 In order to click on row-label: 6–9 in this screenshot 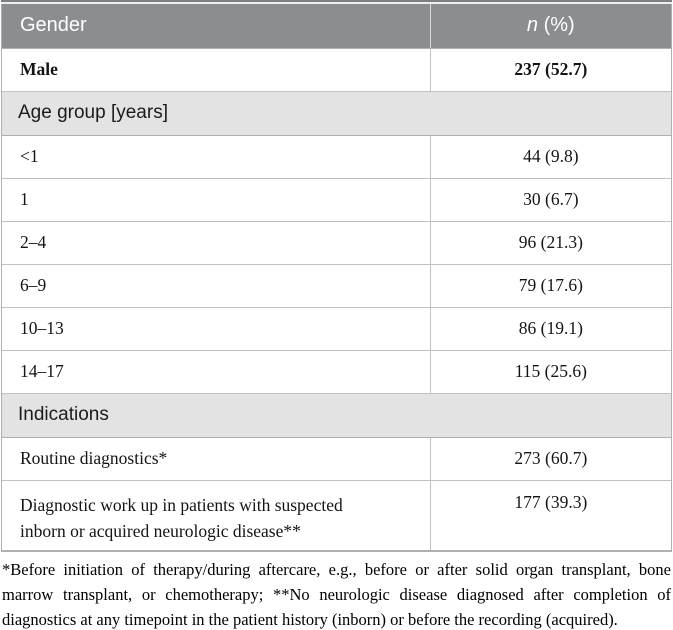, I will do `click(216, 286)`.